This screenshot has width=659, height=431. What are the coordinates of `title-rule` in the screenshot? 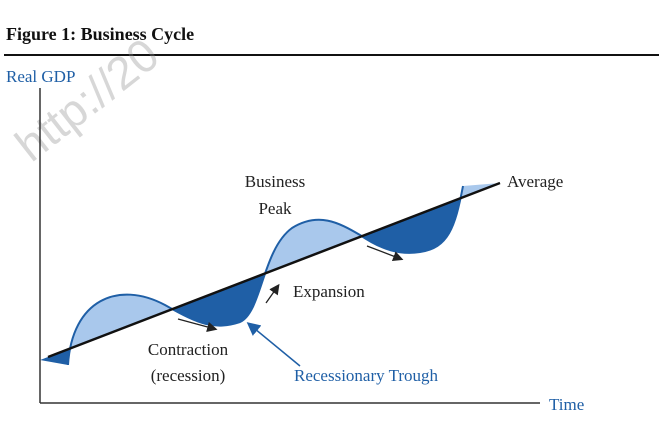 It's located at (331, 55).